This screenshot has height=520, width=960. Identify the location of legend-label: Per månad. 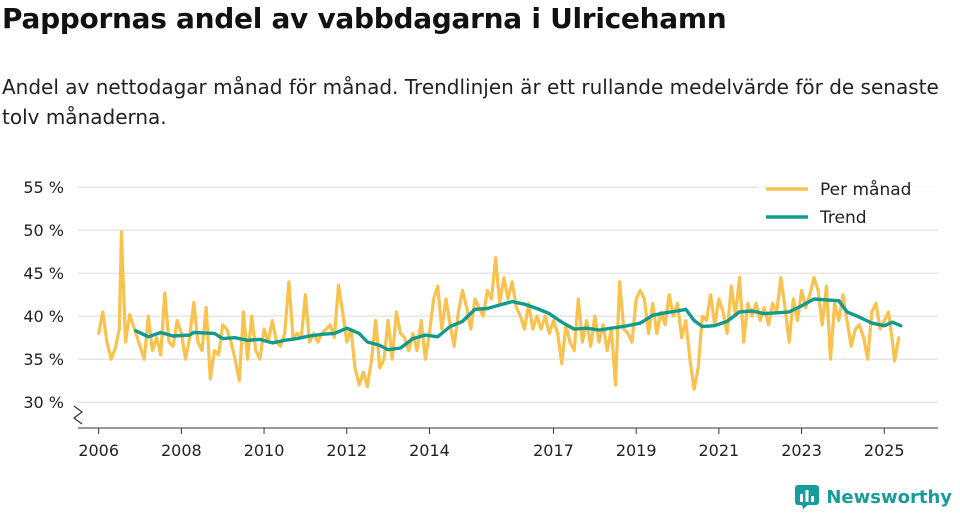
(865, 189).